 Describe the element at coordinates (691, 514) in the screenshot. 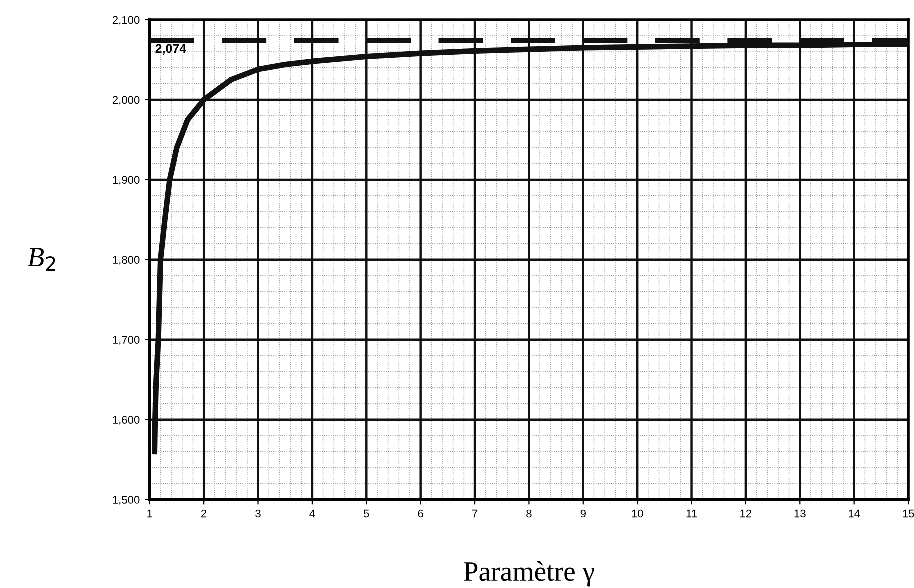

I see `x-tick-label: 11` at that location.